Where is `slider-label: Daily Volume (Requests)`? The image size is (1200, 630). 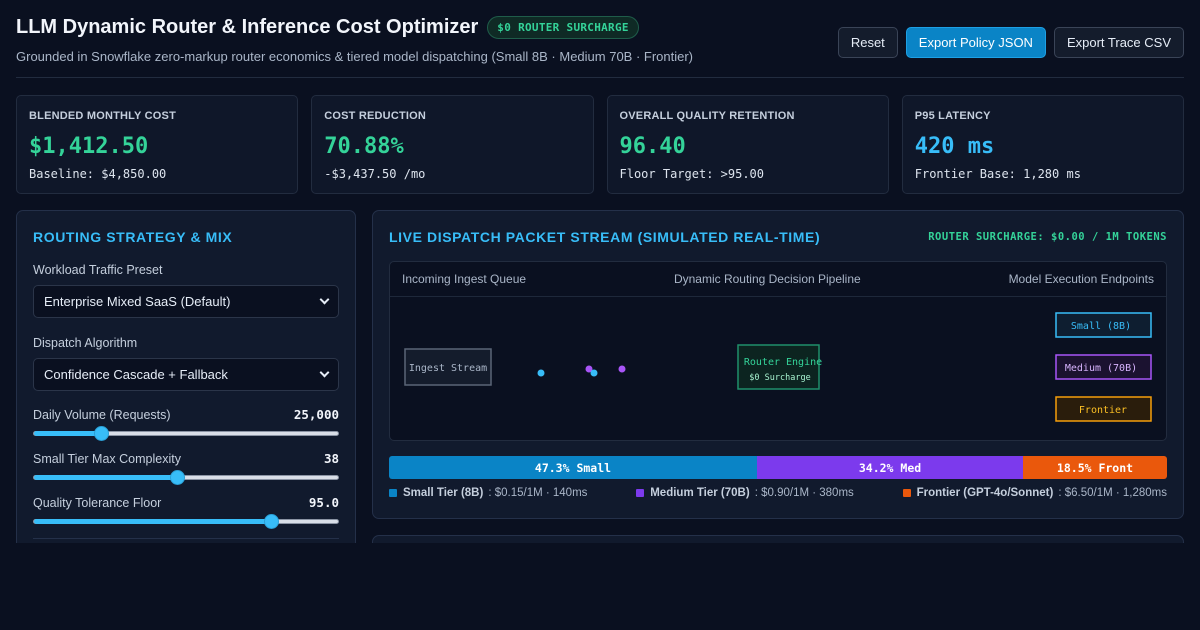 slider-label: Daily Volume (Requests) is located at coordinates (102, 414).